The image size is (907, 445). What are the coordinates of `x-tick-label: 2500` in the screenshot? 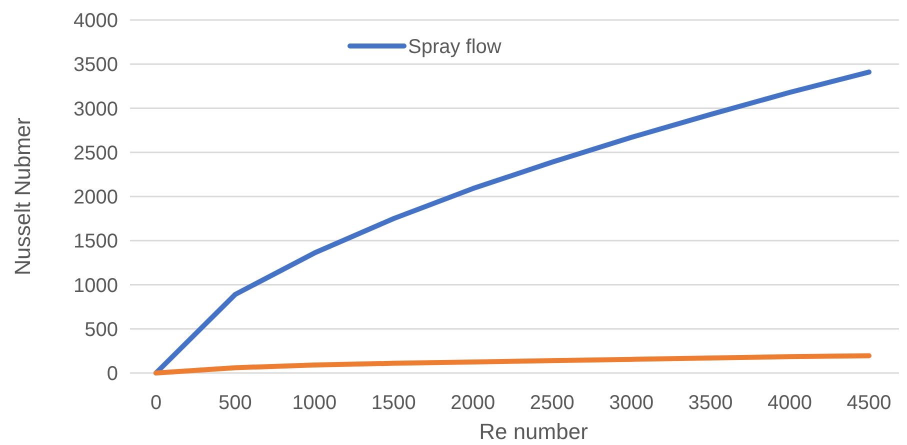 It's located at (552, 403).